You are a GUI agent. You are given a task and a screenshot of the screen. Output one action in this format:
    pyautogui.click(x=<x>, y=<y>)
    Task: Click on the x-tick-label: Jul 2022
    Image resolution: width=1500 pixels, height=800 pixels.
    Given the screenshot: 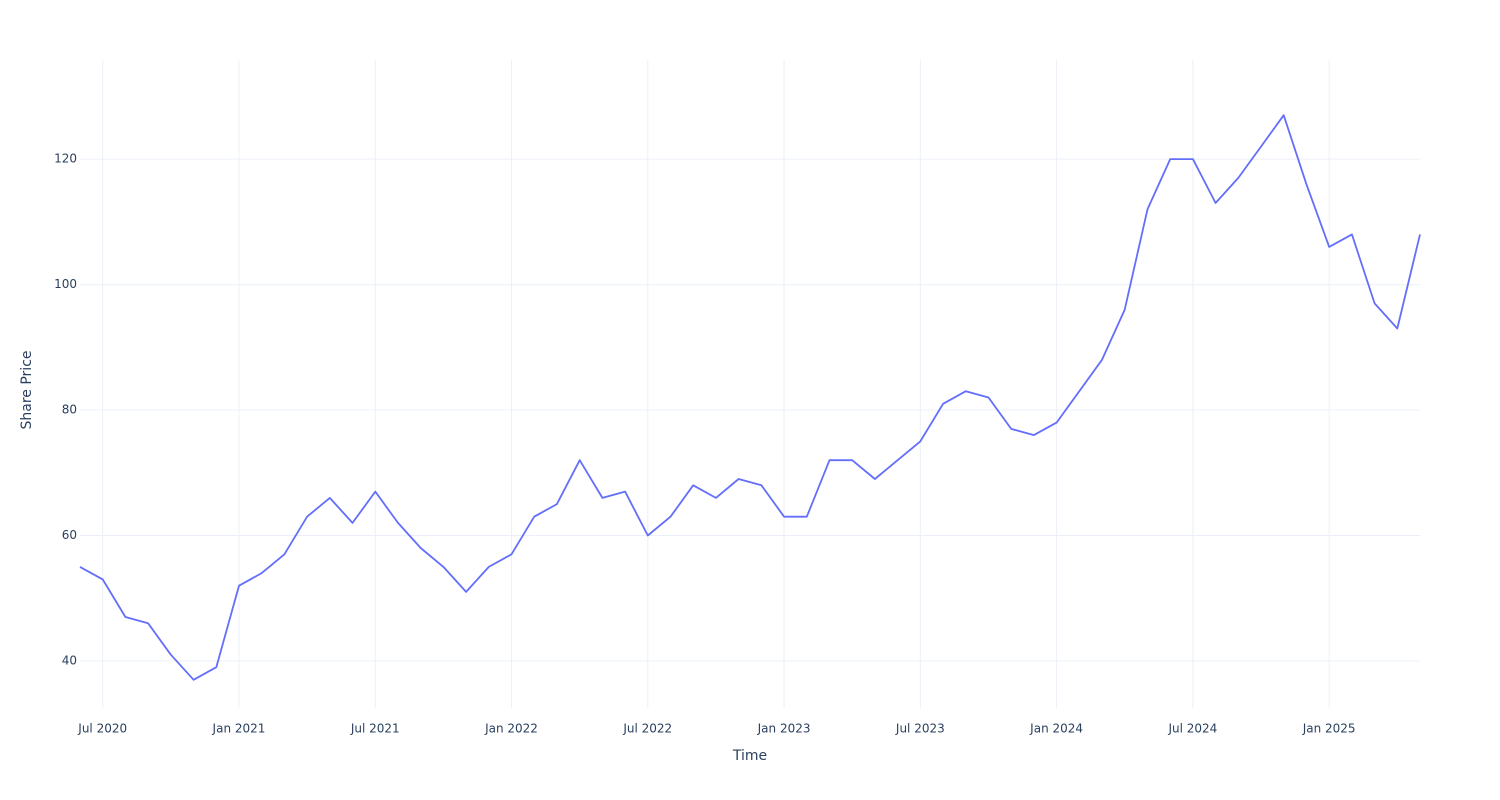 What is the action you would take?
    pyautogui.click(x=647, y=729)
    